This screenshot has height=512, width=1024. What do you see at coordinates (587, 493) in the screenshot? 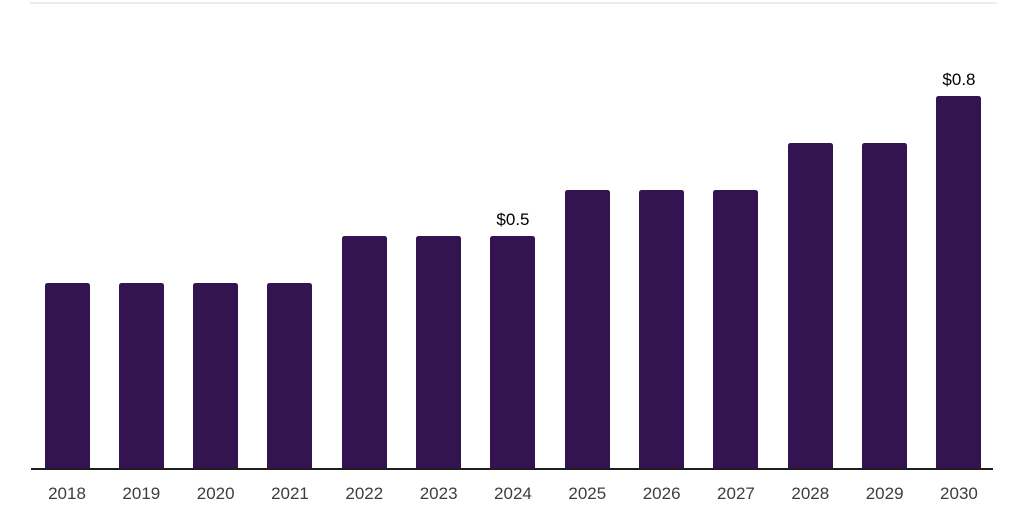
I see `x-tick-label-2025: 2025` at bounding box center [587, 493].